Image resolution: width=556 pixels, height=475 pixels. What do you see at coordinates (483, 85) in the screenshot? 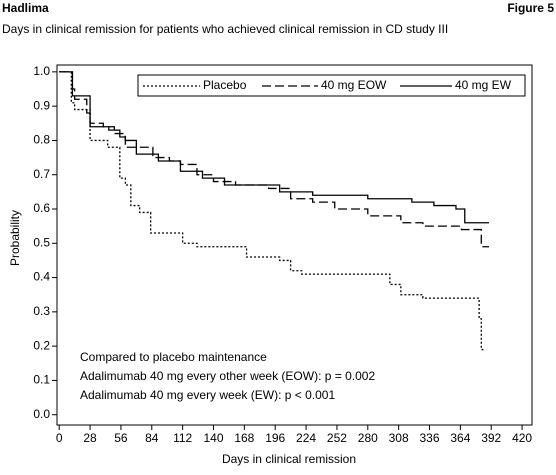
I see `legend-label: 40 mg EW` at bounding box center [483, 85].